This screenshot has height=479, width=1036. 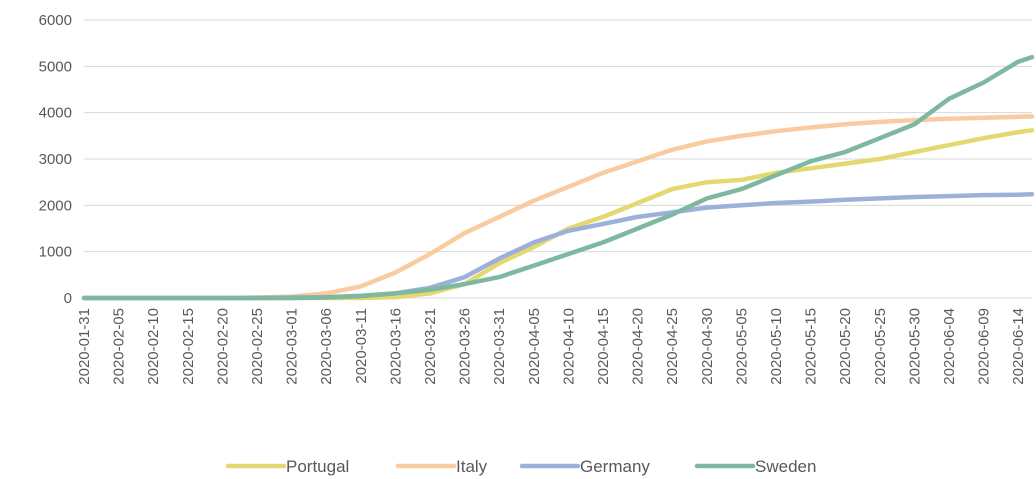 I want to click on x-tick-label: 2020-04-30, so click(x=707, y=346).